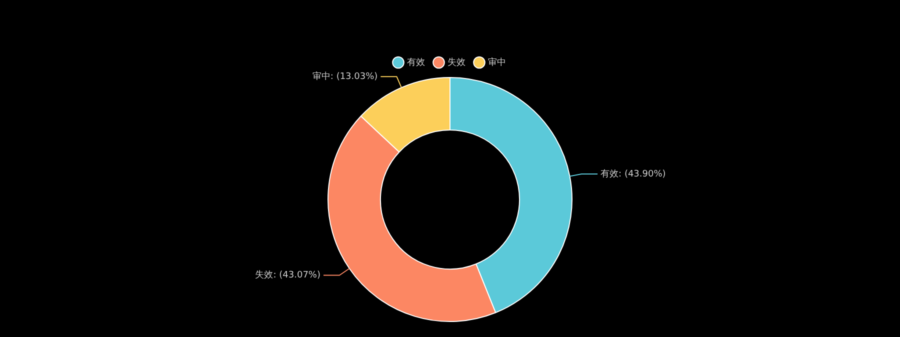 The image size is (900, 337). Describe the element at coordinates (345, 76) in the screenshot. I see `data-label: 审中: (13.03%)` at that location.